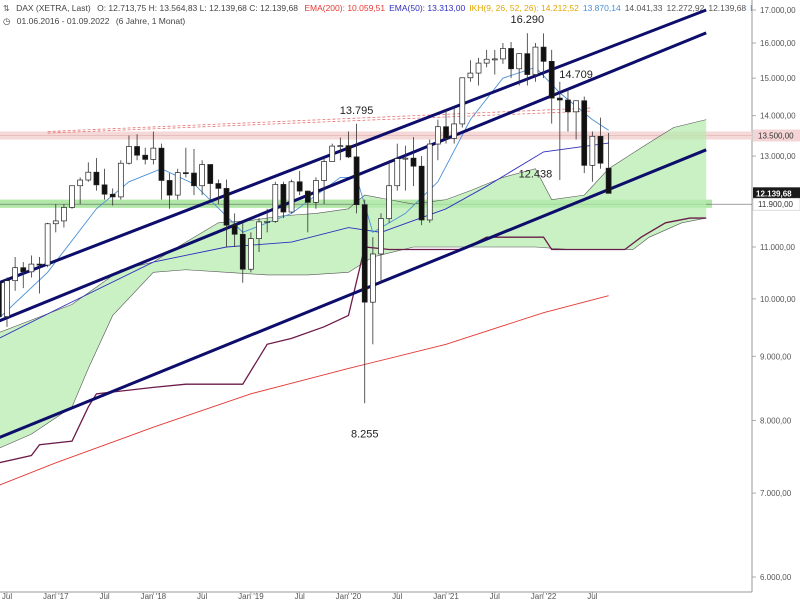  I want to click on y-tick-label: 8.000,00, so click(776, 420).